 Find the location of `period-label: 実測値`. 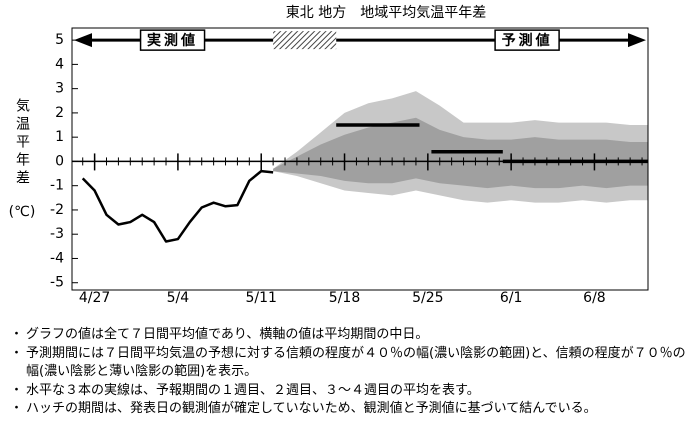

period-label: 実測値 is located at coordinates (172, 40).